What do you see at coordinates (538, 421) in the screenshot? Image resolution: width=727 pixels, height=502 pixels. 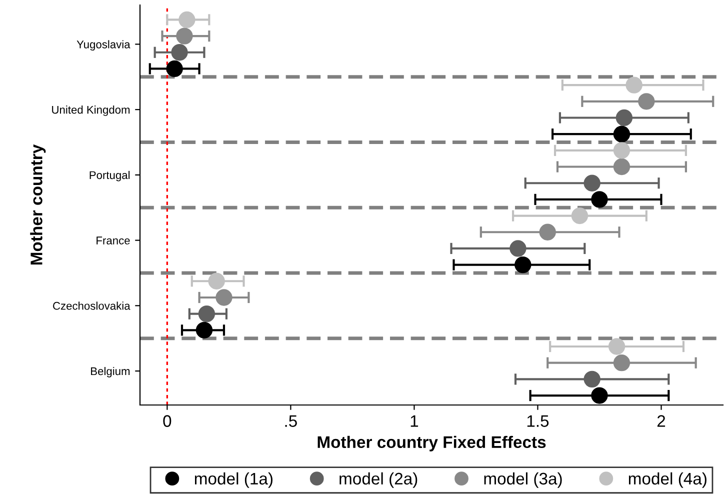 I see `x-tick-label: 1.5` at bounding box center [538, 421].